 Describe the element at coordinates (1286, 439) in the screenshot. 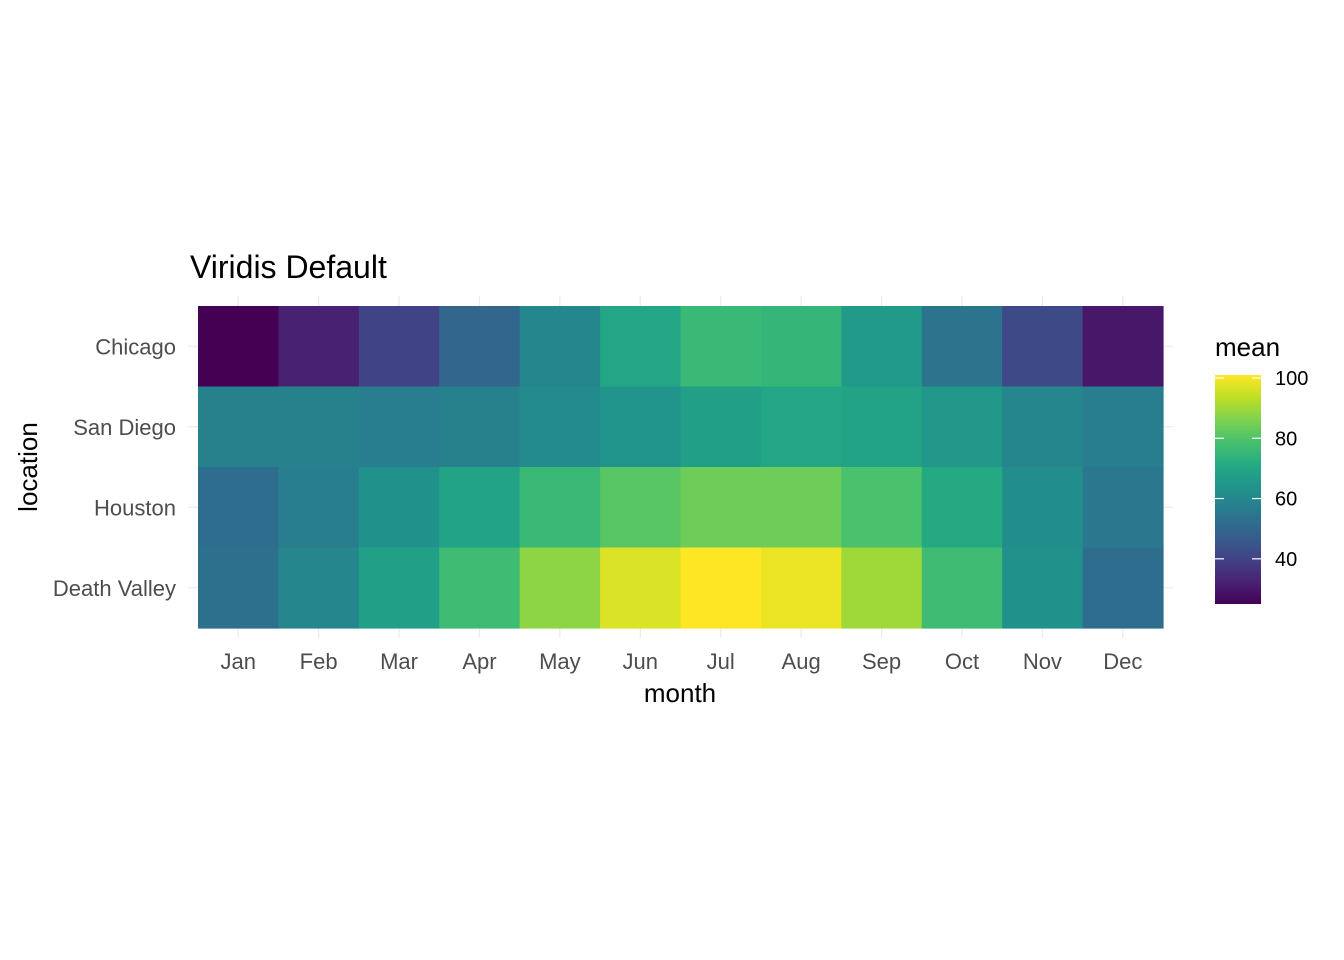

I see `legend-tick-label: 80` at that location.